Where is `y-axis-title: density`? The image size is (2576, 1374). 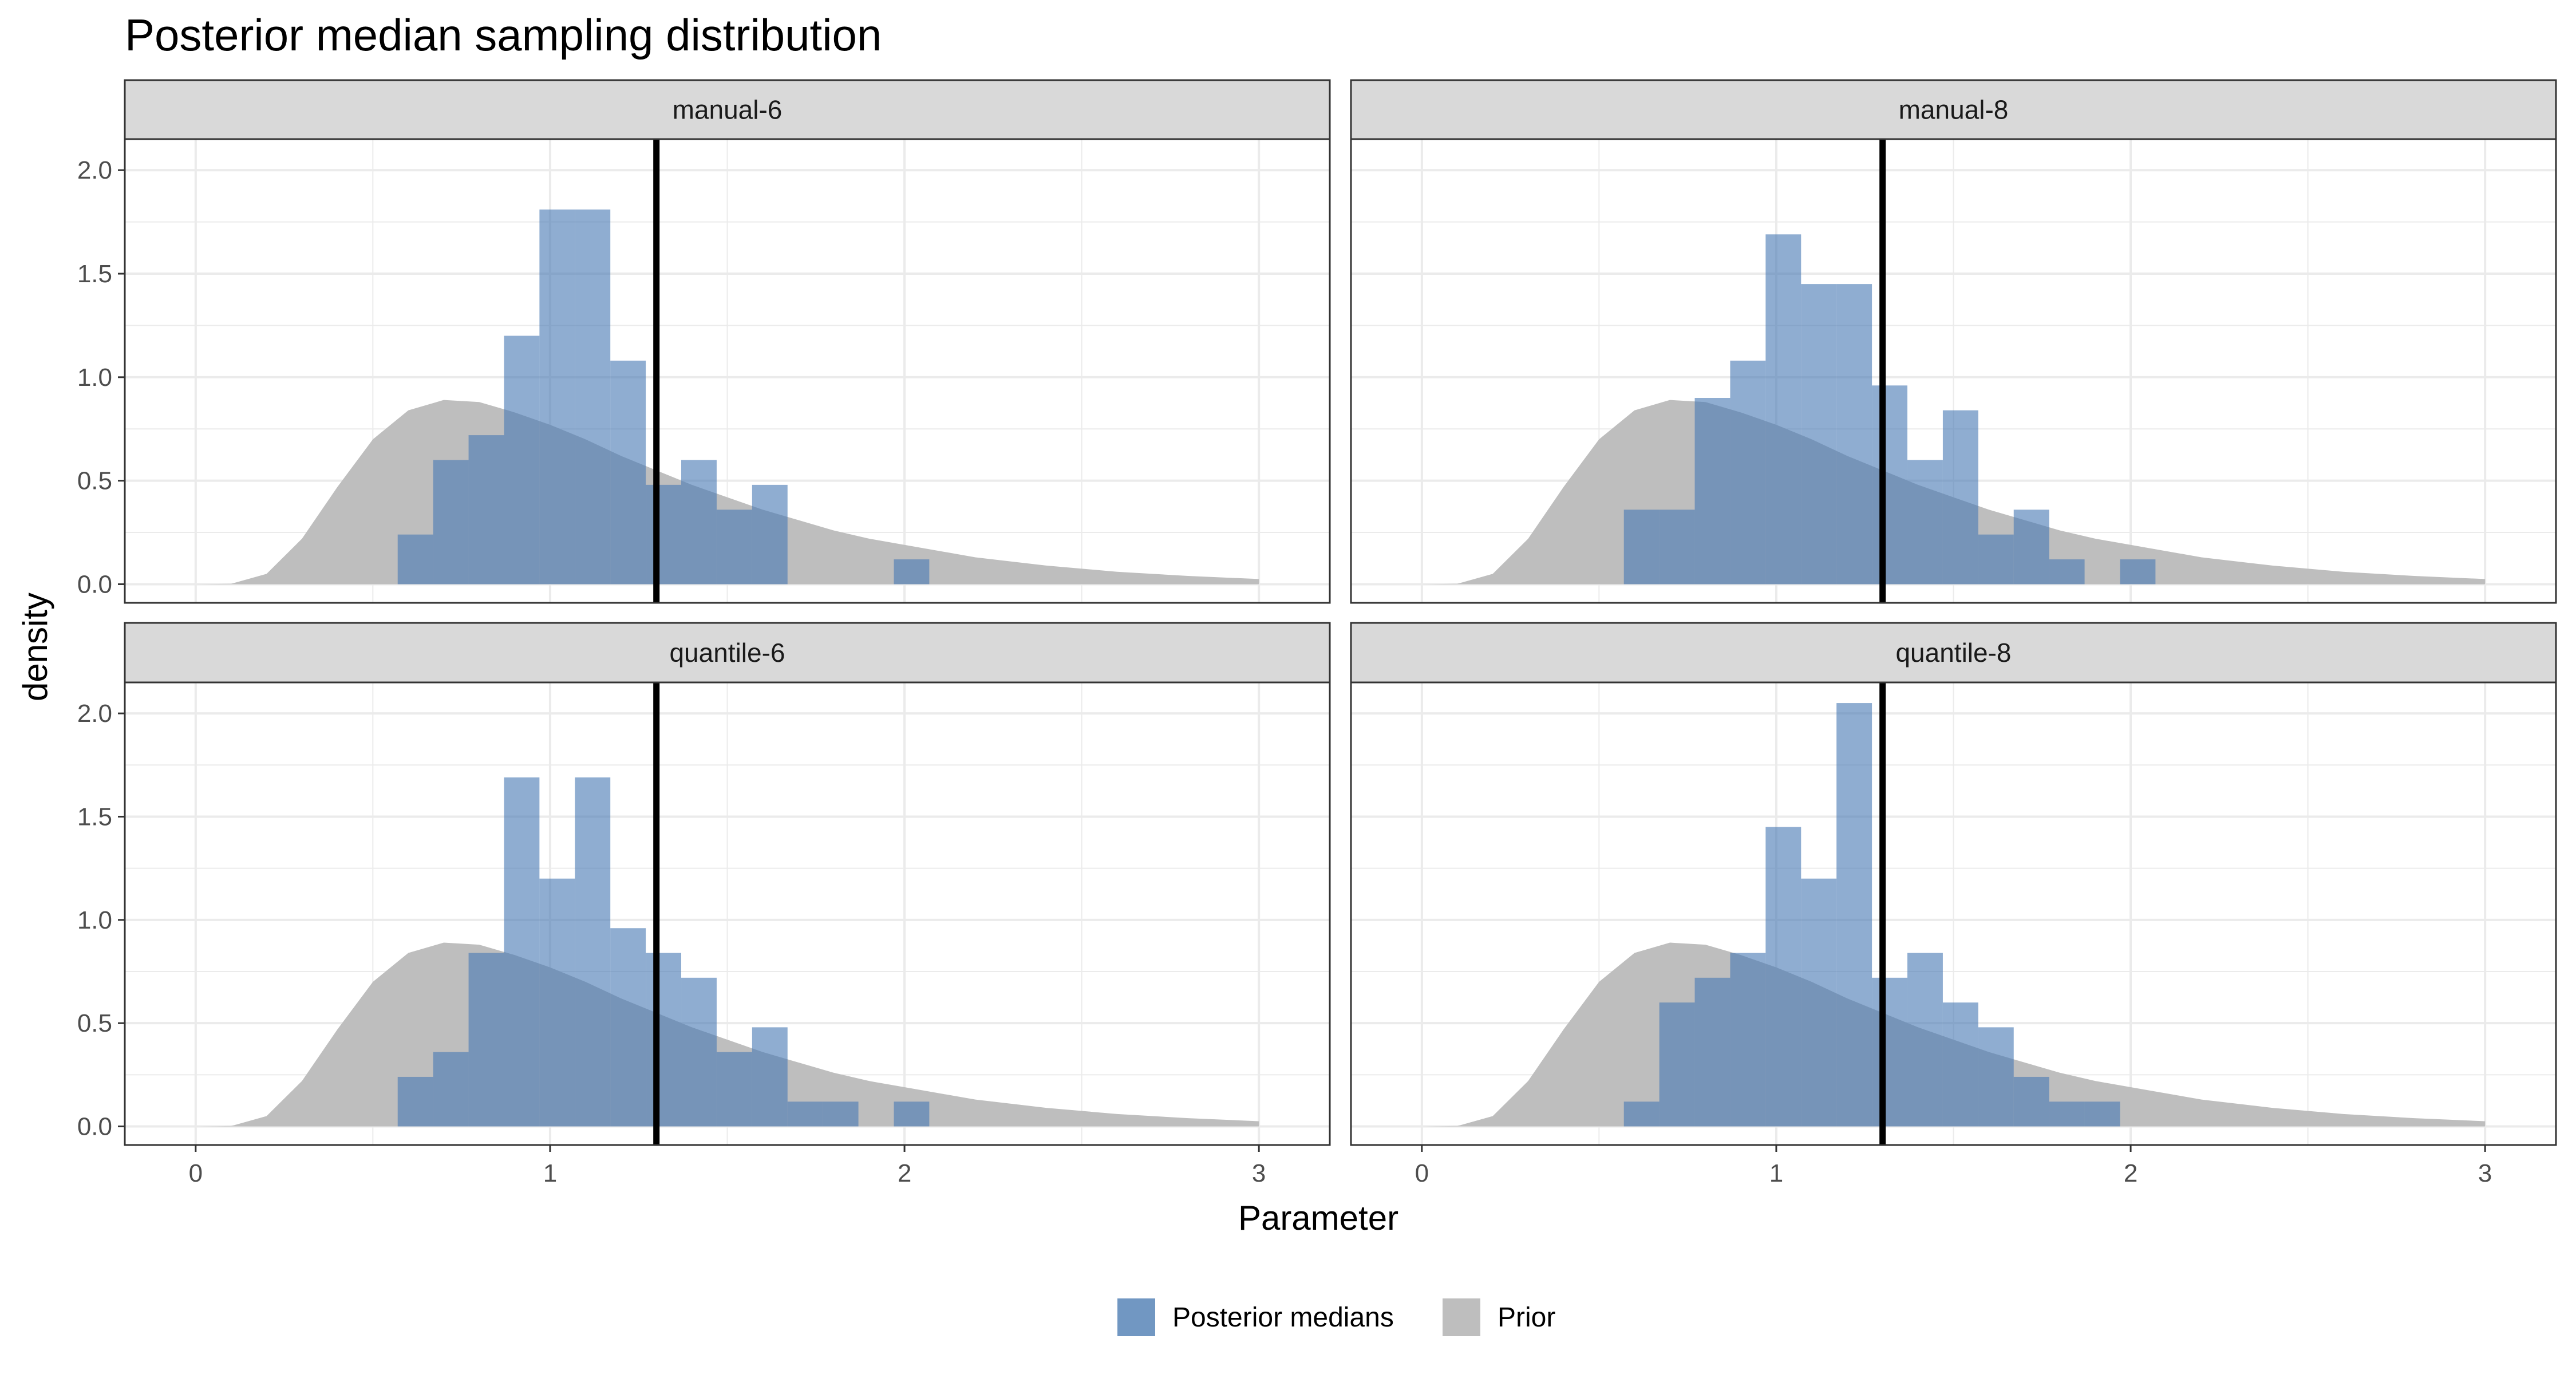
y-axis-title: density is located at coordinates (35, 647).